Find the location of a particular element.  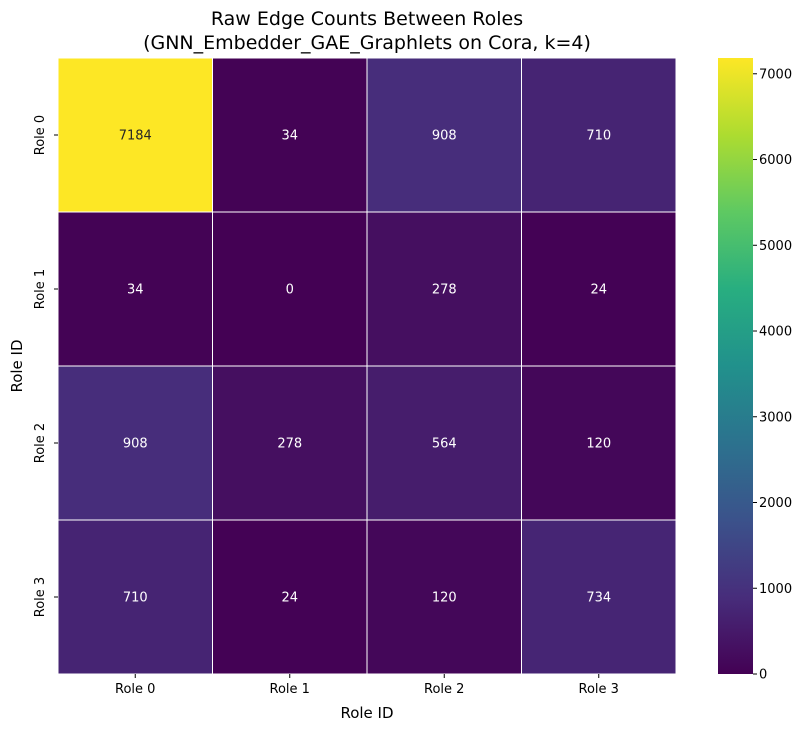

colorbar is located at coordinates (735, 366).